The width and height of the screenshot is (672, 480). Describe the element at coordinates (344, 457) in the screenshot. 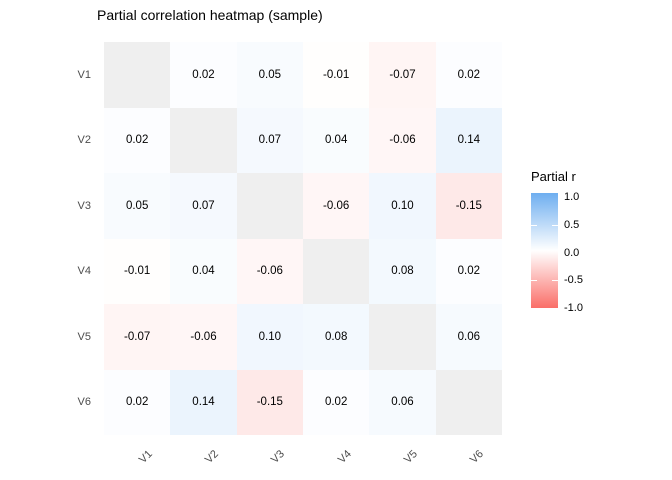

I see `x-axis-label: V4` at that location.